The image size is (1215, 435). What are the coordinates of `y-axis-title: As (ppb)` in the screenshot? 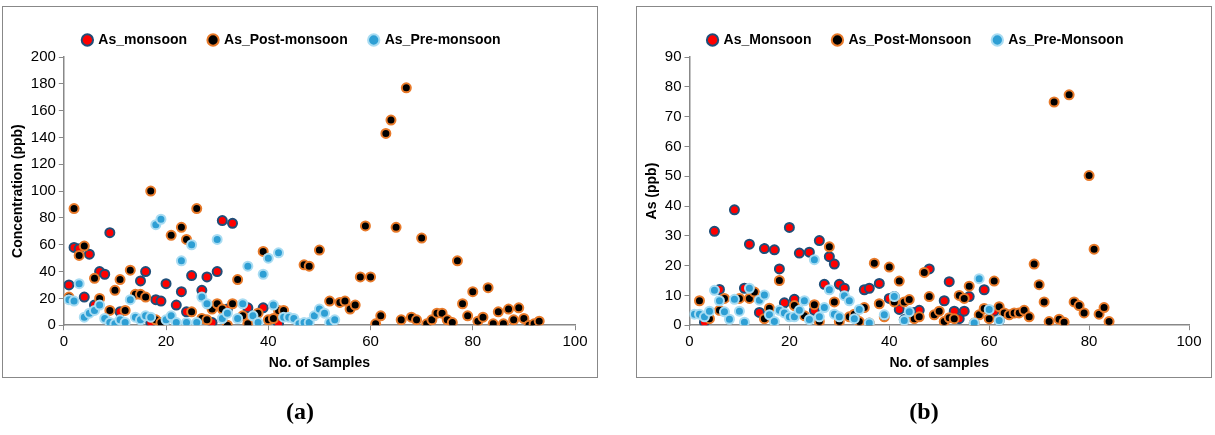 It's located at (651, 191).